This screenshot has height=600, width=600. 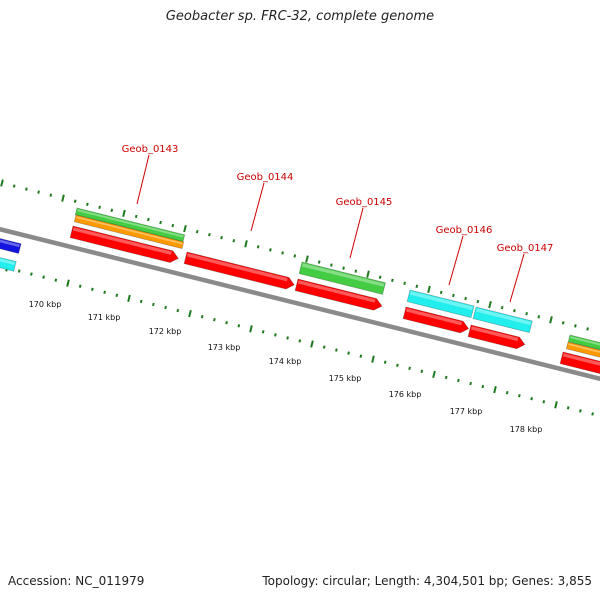 What do you see at coordinates (526, 429) in the screenshot?
I see `scale-label: 178 kbp` at bounding box center [526, 429].